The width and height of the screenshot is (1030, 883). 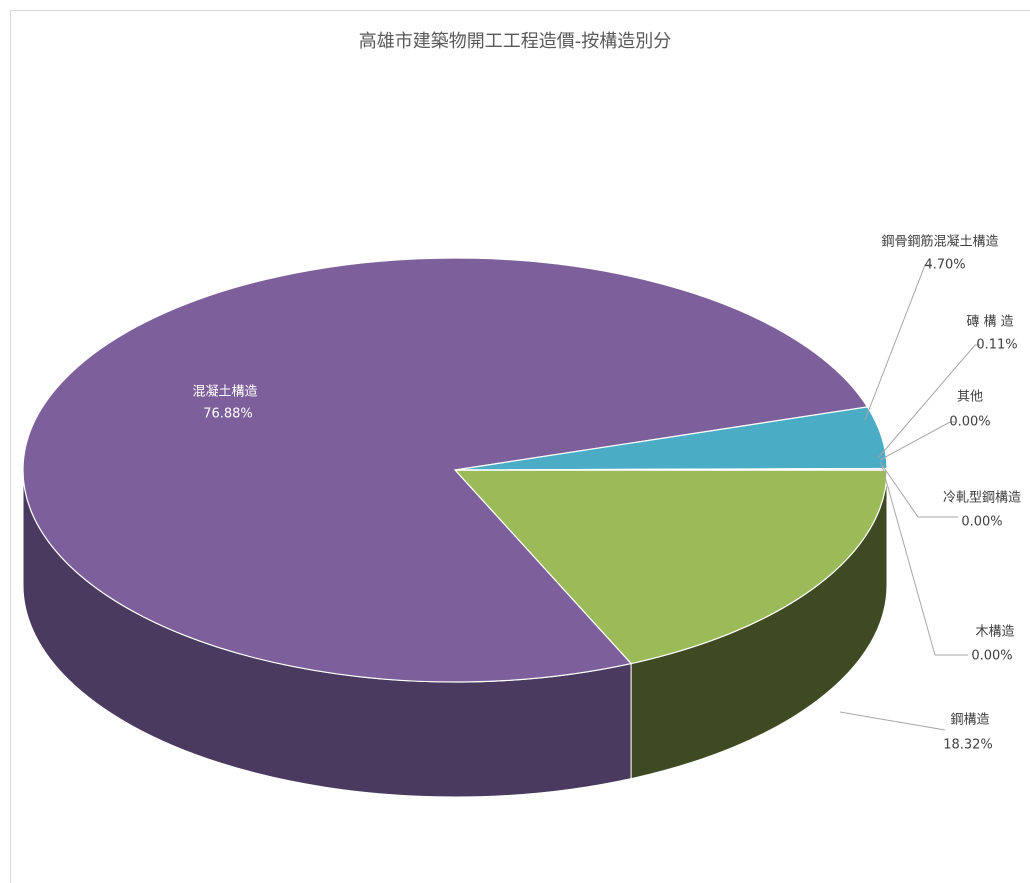 I want to click on data-label-name: 鋼構造, so click(x=969, y=720).